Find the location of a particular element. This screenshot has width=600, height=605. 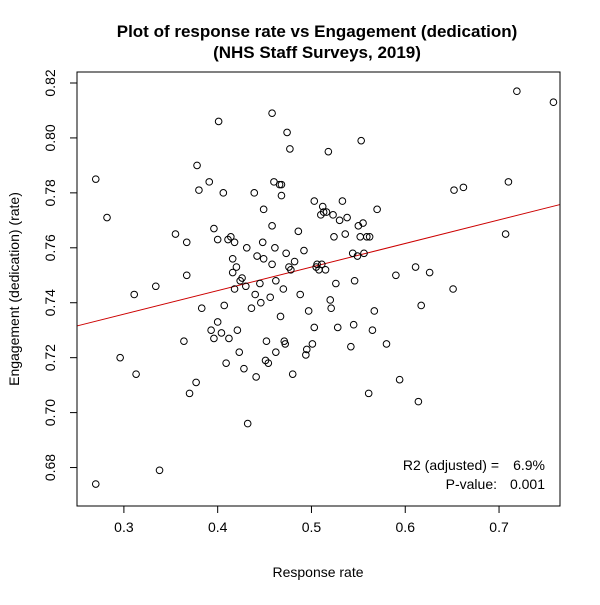

x-tick-label: 0.5 is located at coordinates (312, 527).